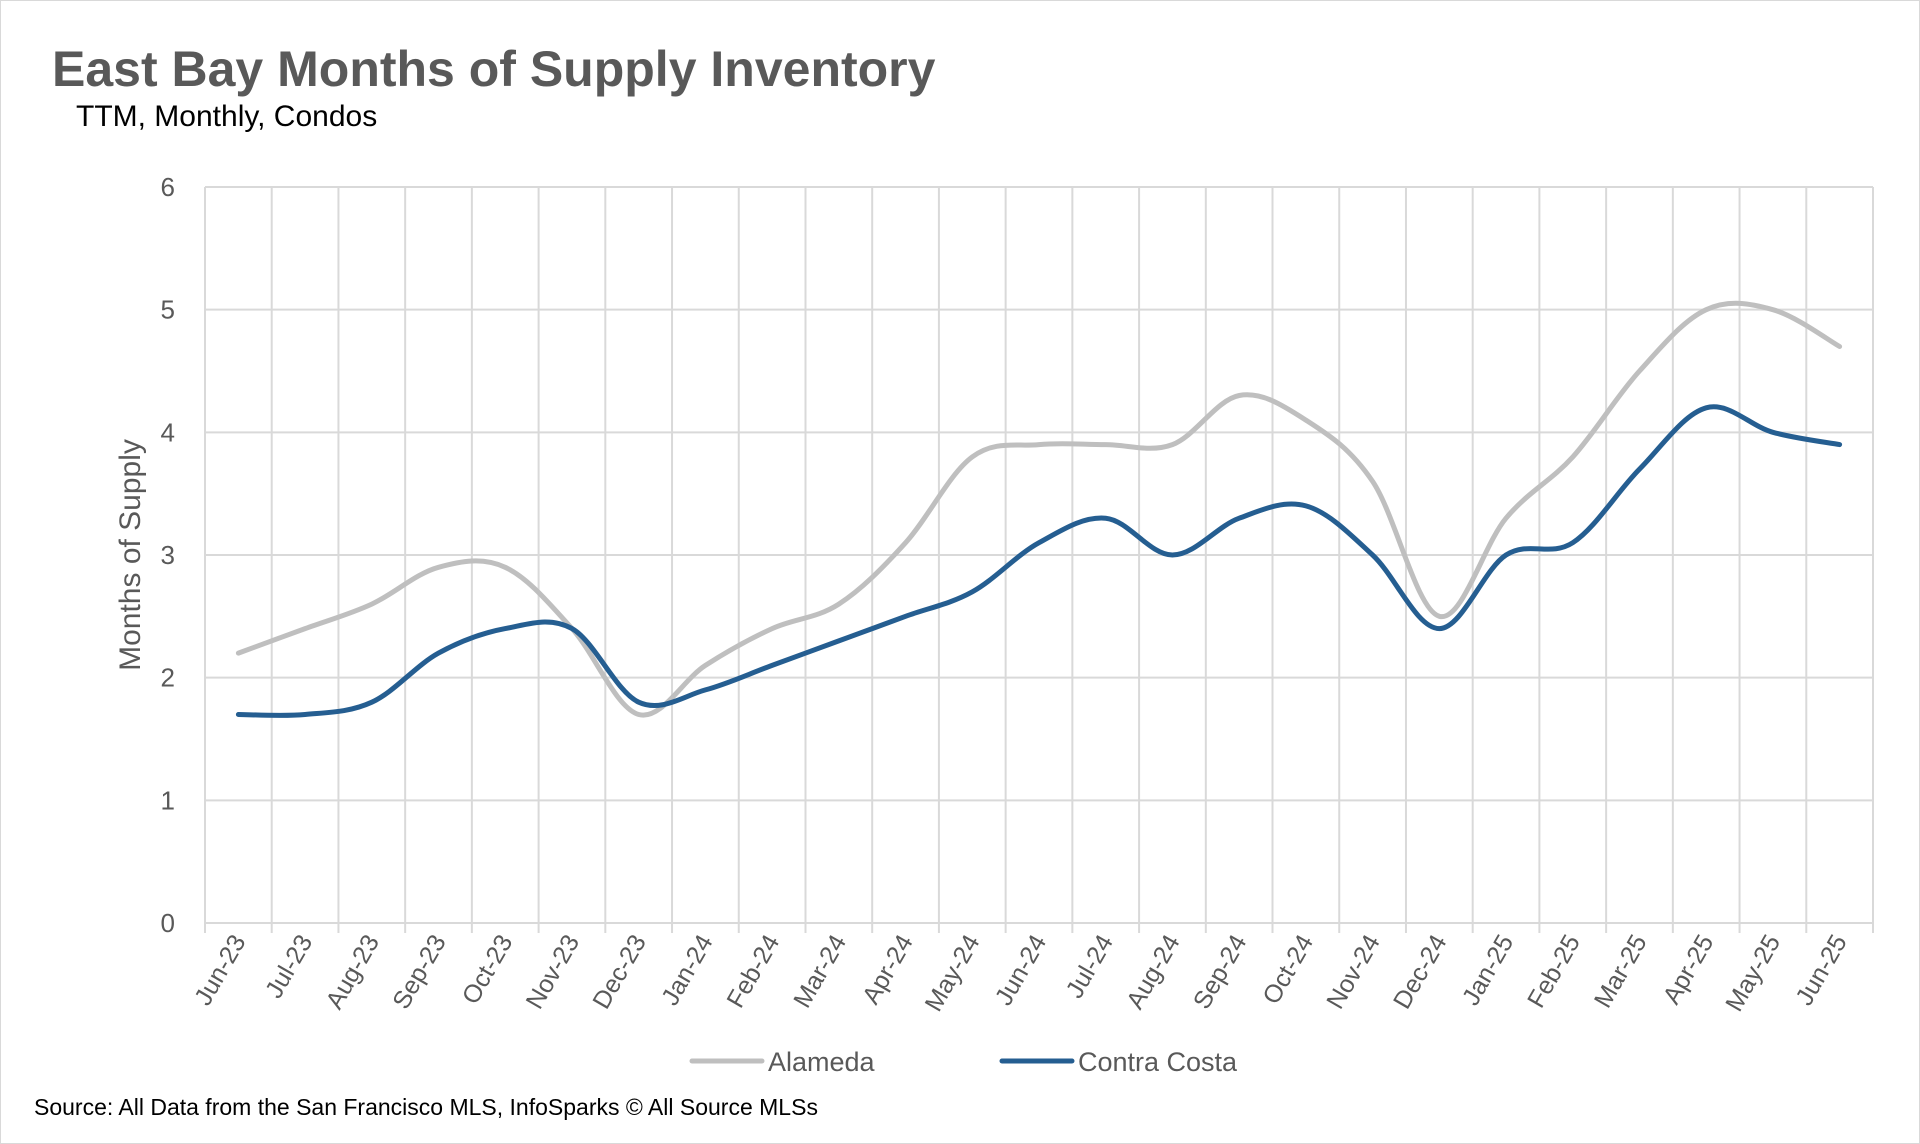  I want to click on x-tick-label: Dec-24, so click(1420, 972).